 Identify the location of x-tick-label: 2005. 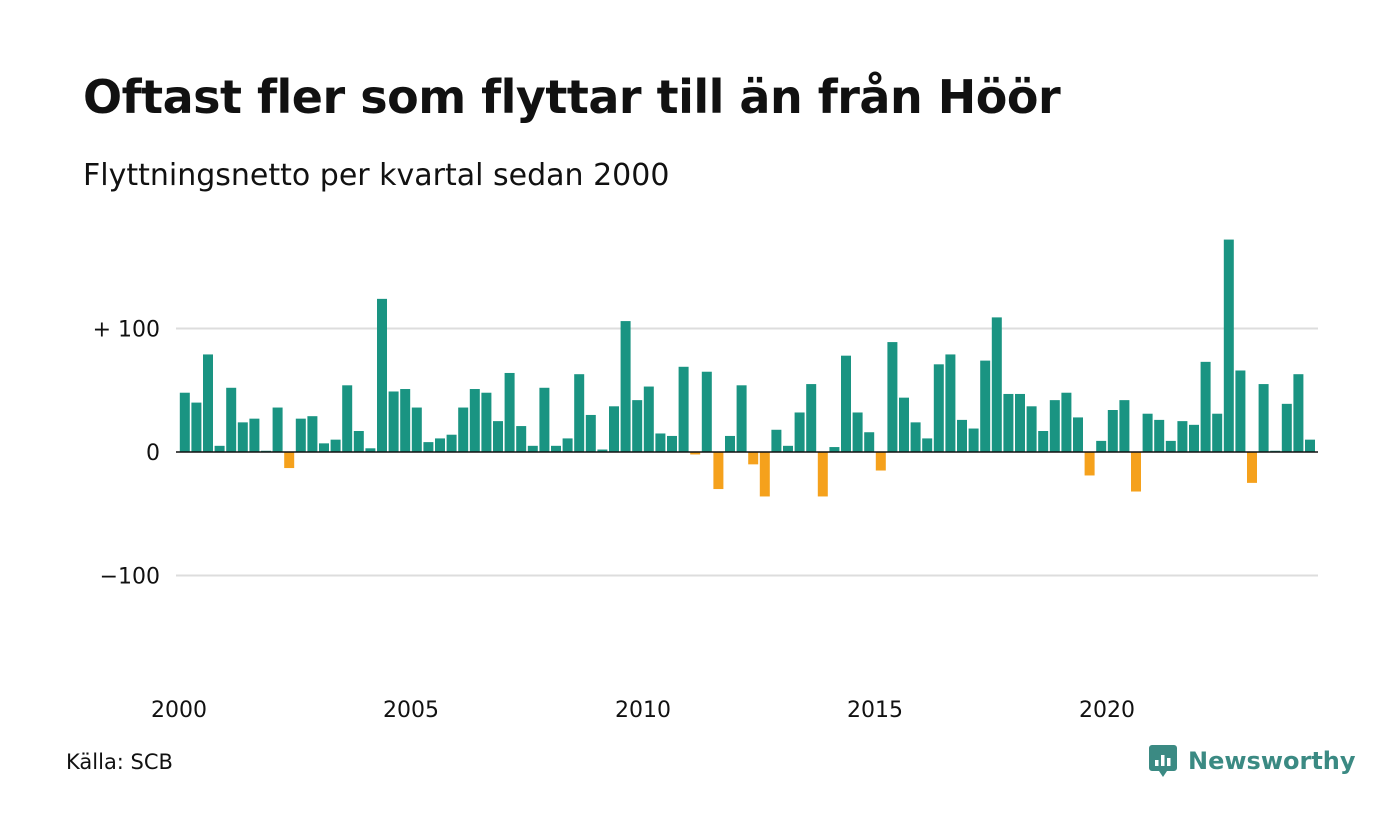
(411, 710).